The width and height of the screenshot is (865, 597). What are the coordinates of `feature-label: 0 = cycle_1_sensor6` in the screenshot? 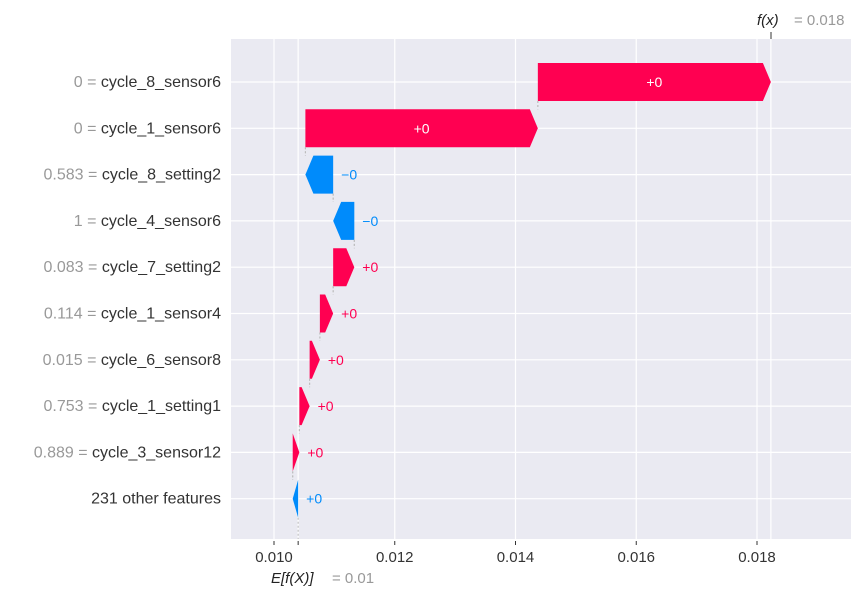 It's located at (147, 128).